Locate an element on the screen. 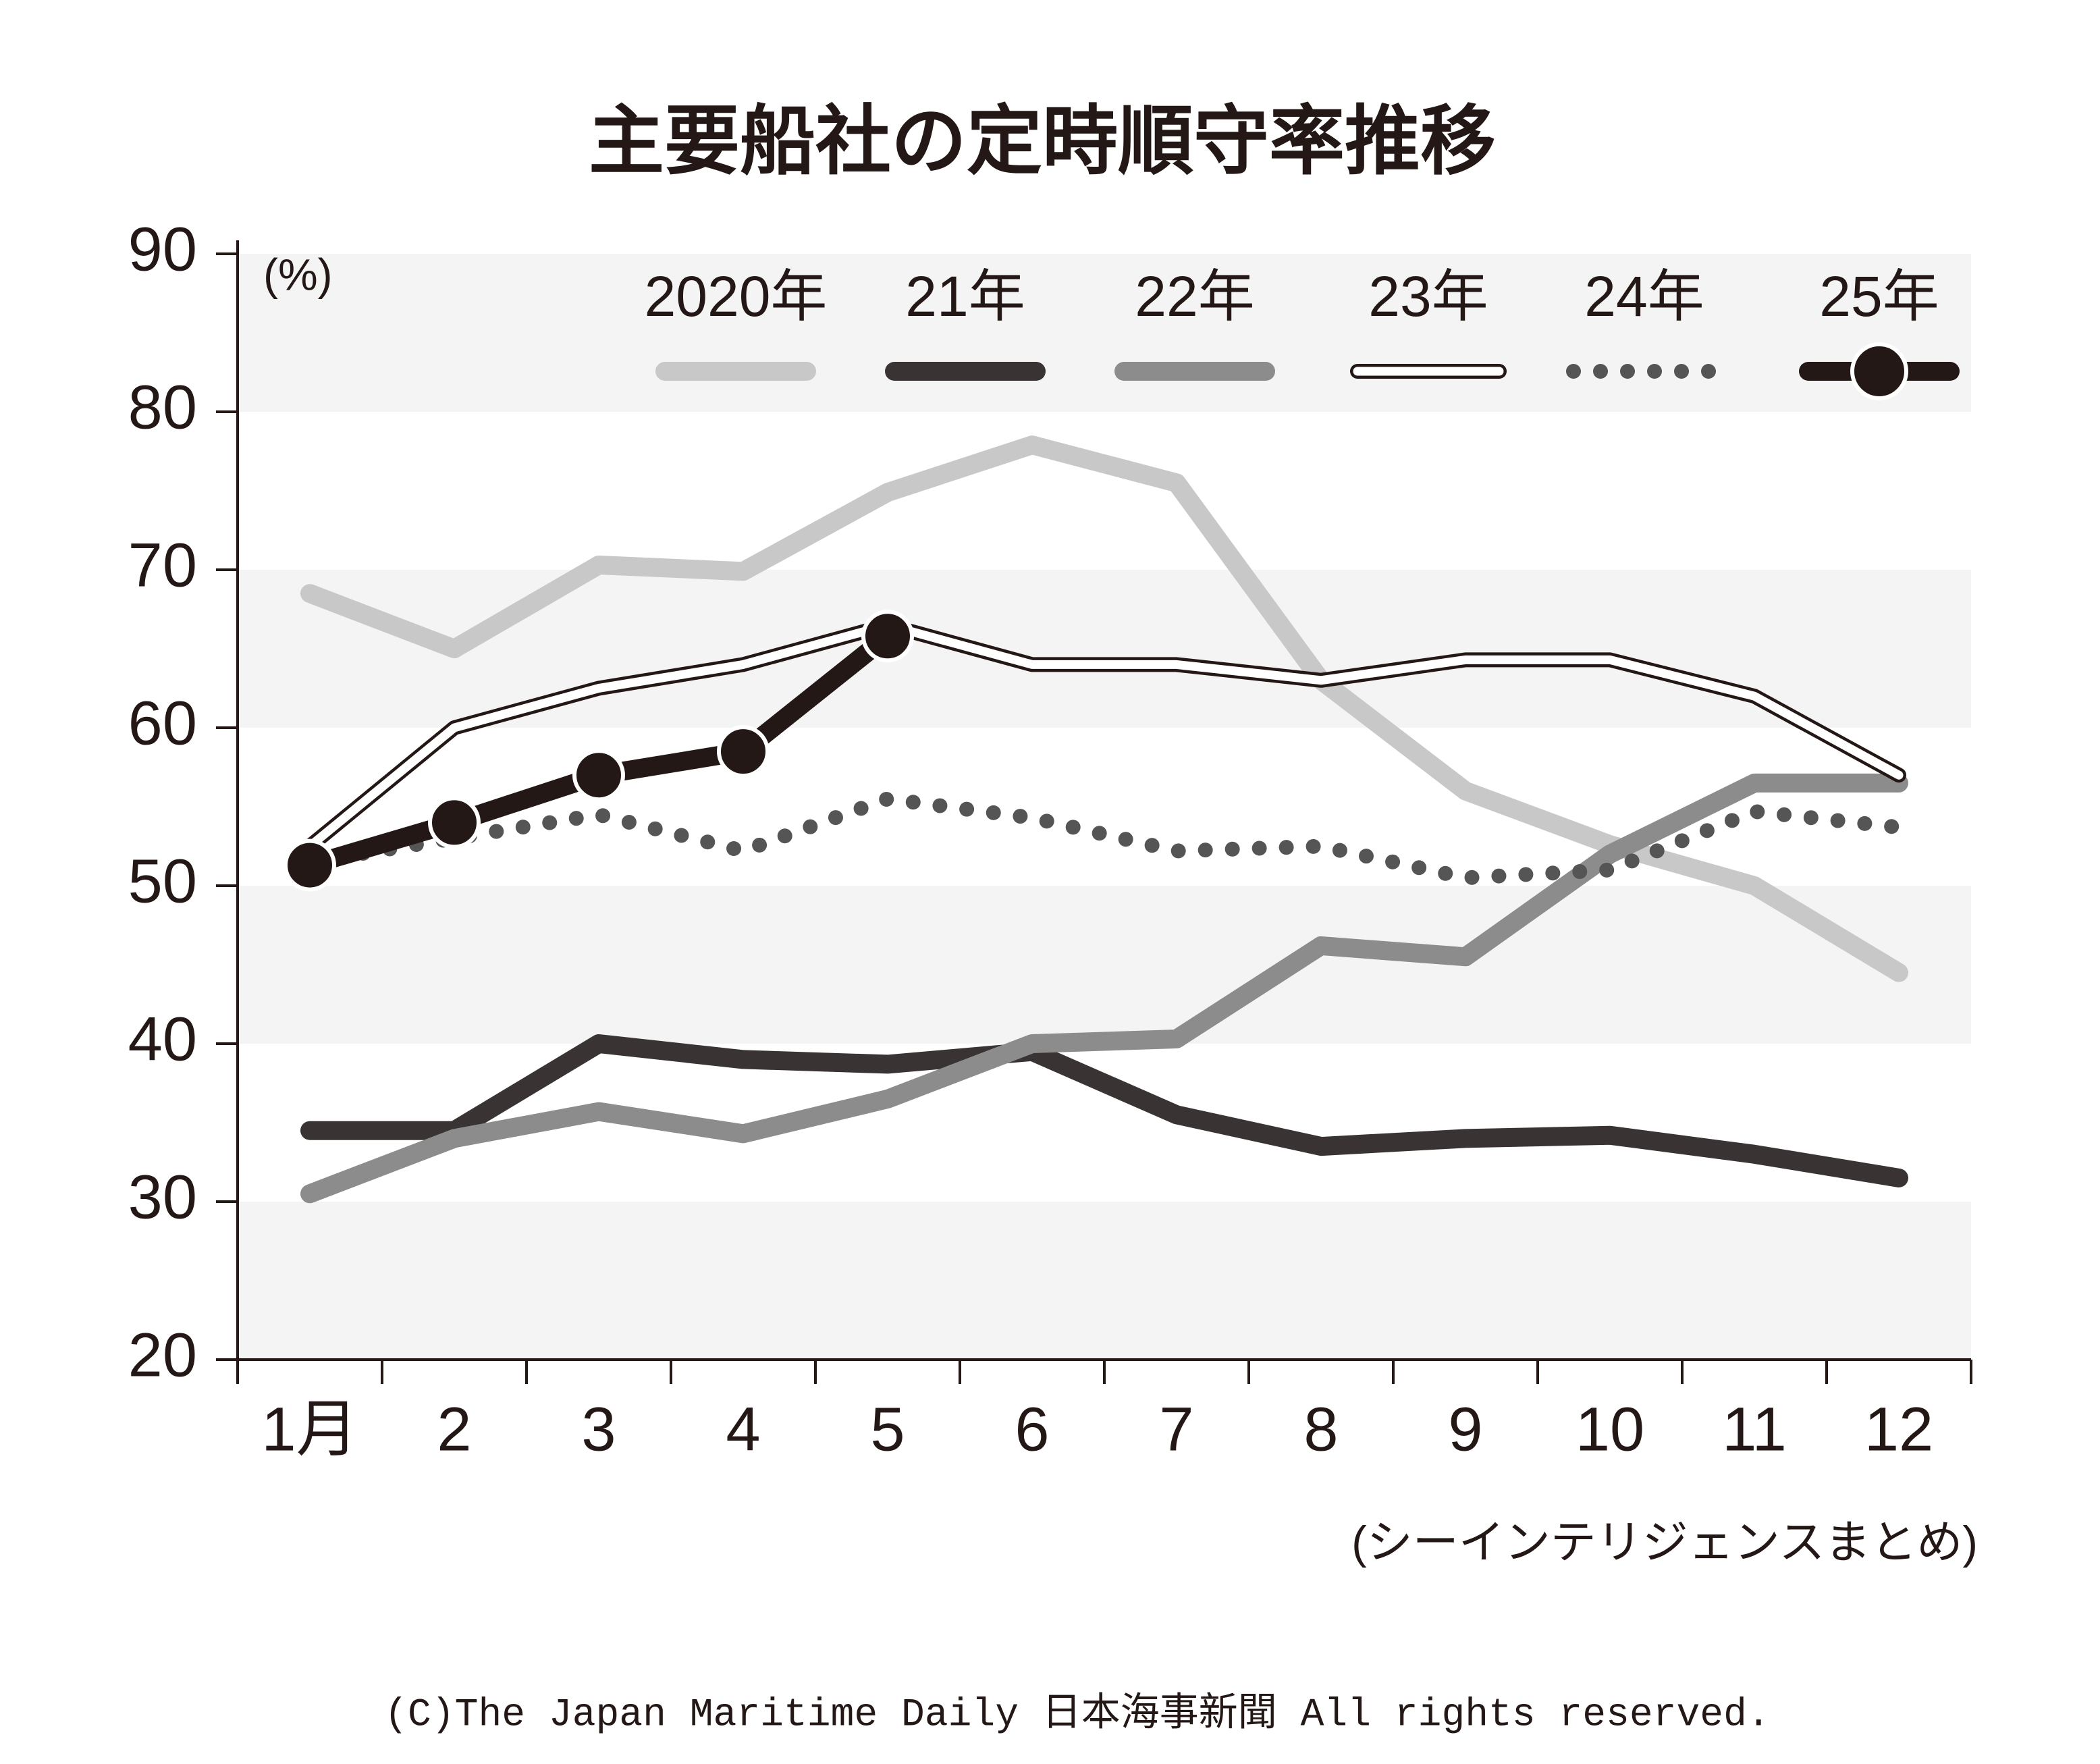  x-tick-label: 6 is located at coordinates (1032, 1429).